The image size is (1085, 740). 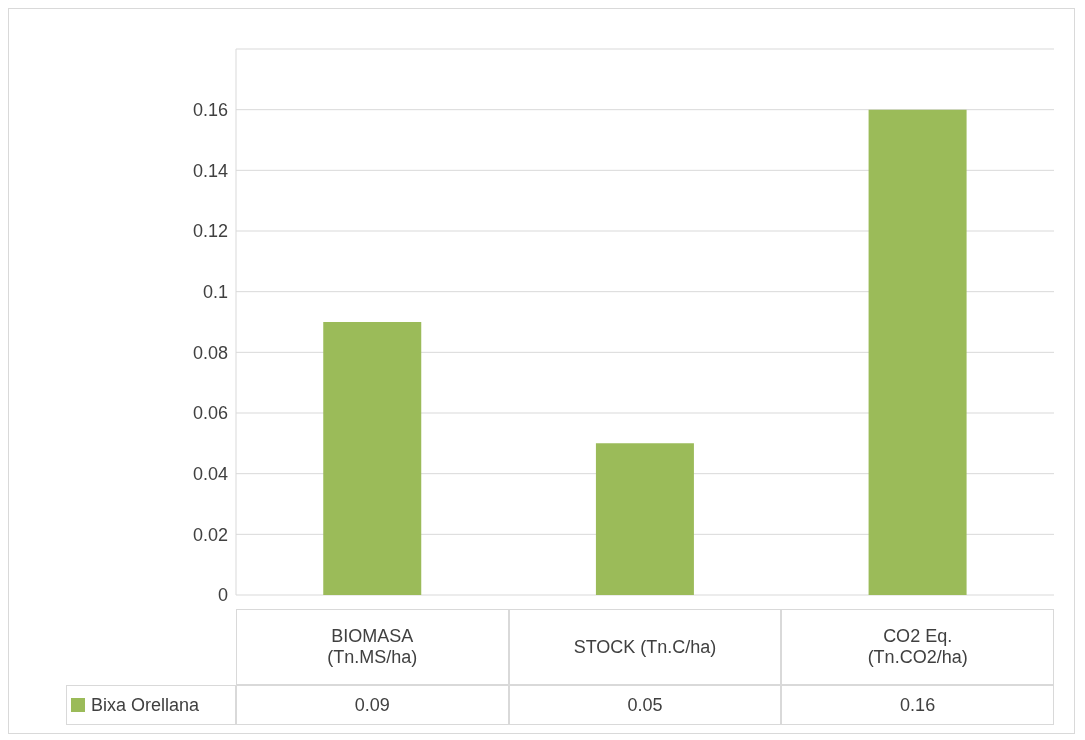 What do you see at coordinates (917, 647) in the screenshot?
I see `x-tick-label: CO2 Eq. (Tn.CO2/ha)` at bounding box center [917, 647].